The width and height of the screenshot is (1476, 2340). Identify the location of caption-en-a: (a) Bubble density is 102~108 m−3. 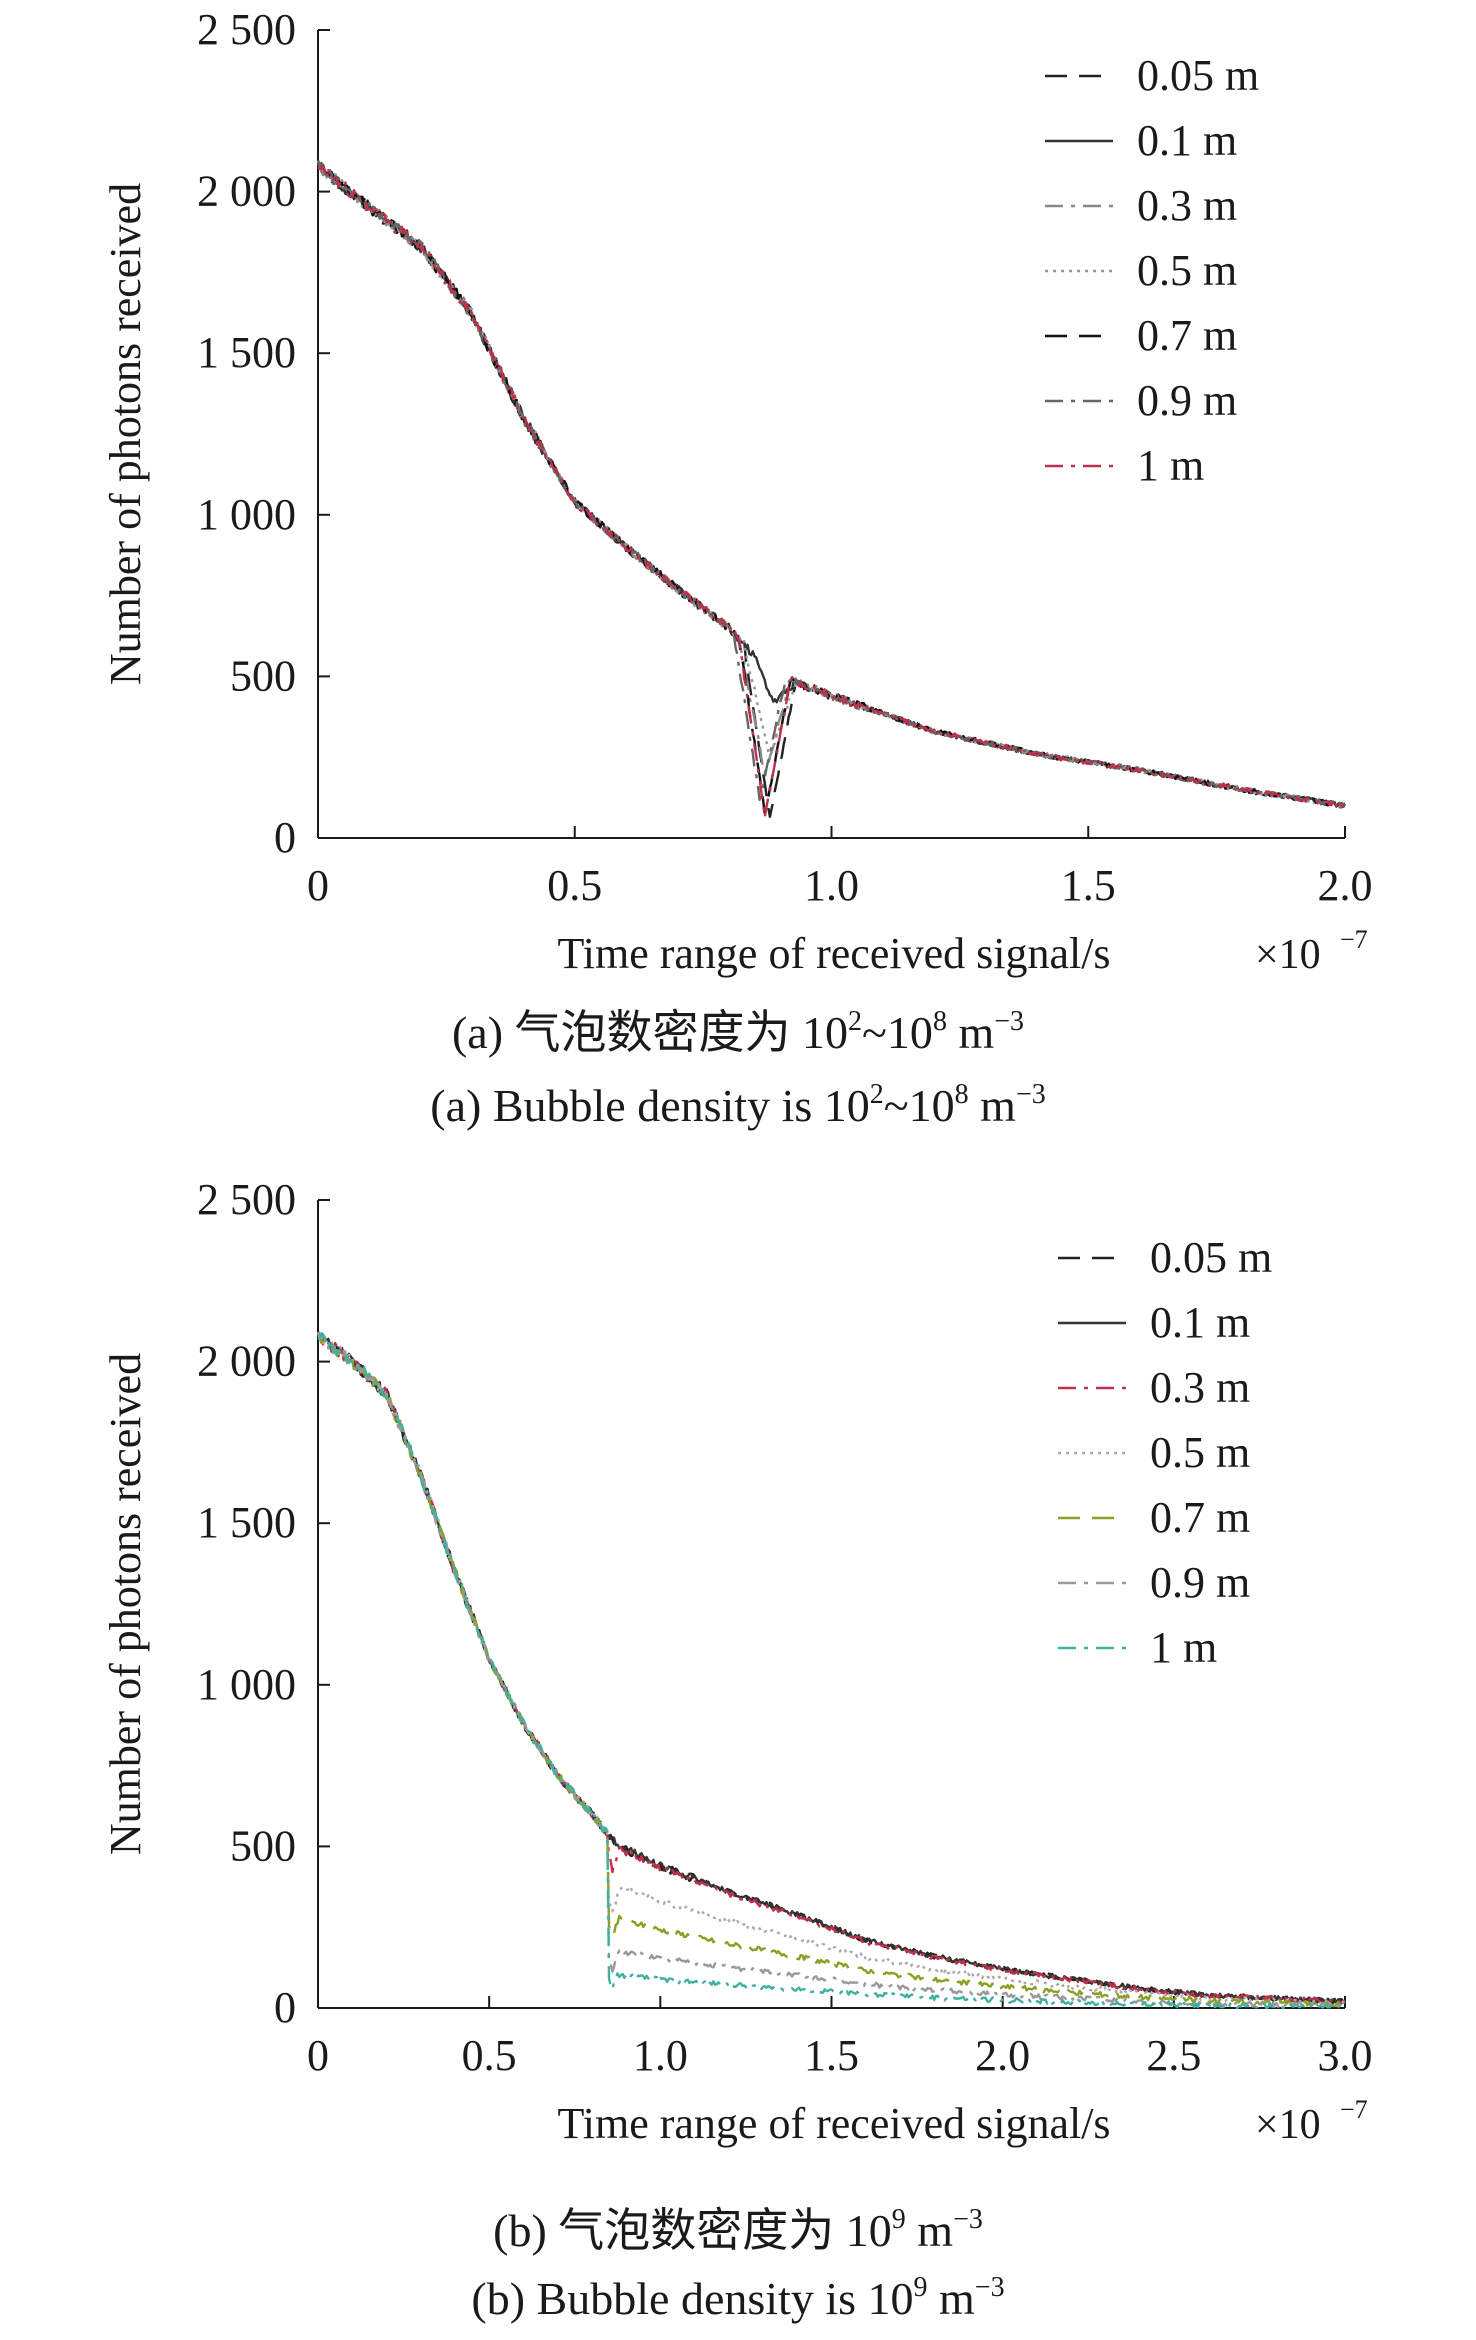
(738, 1106).